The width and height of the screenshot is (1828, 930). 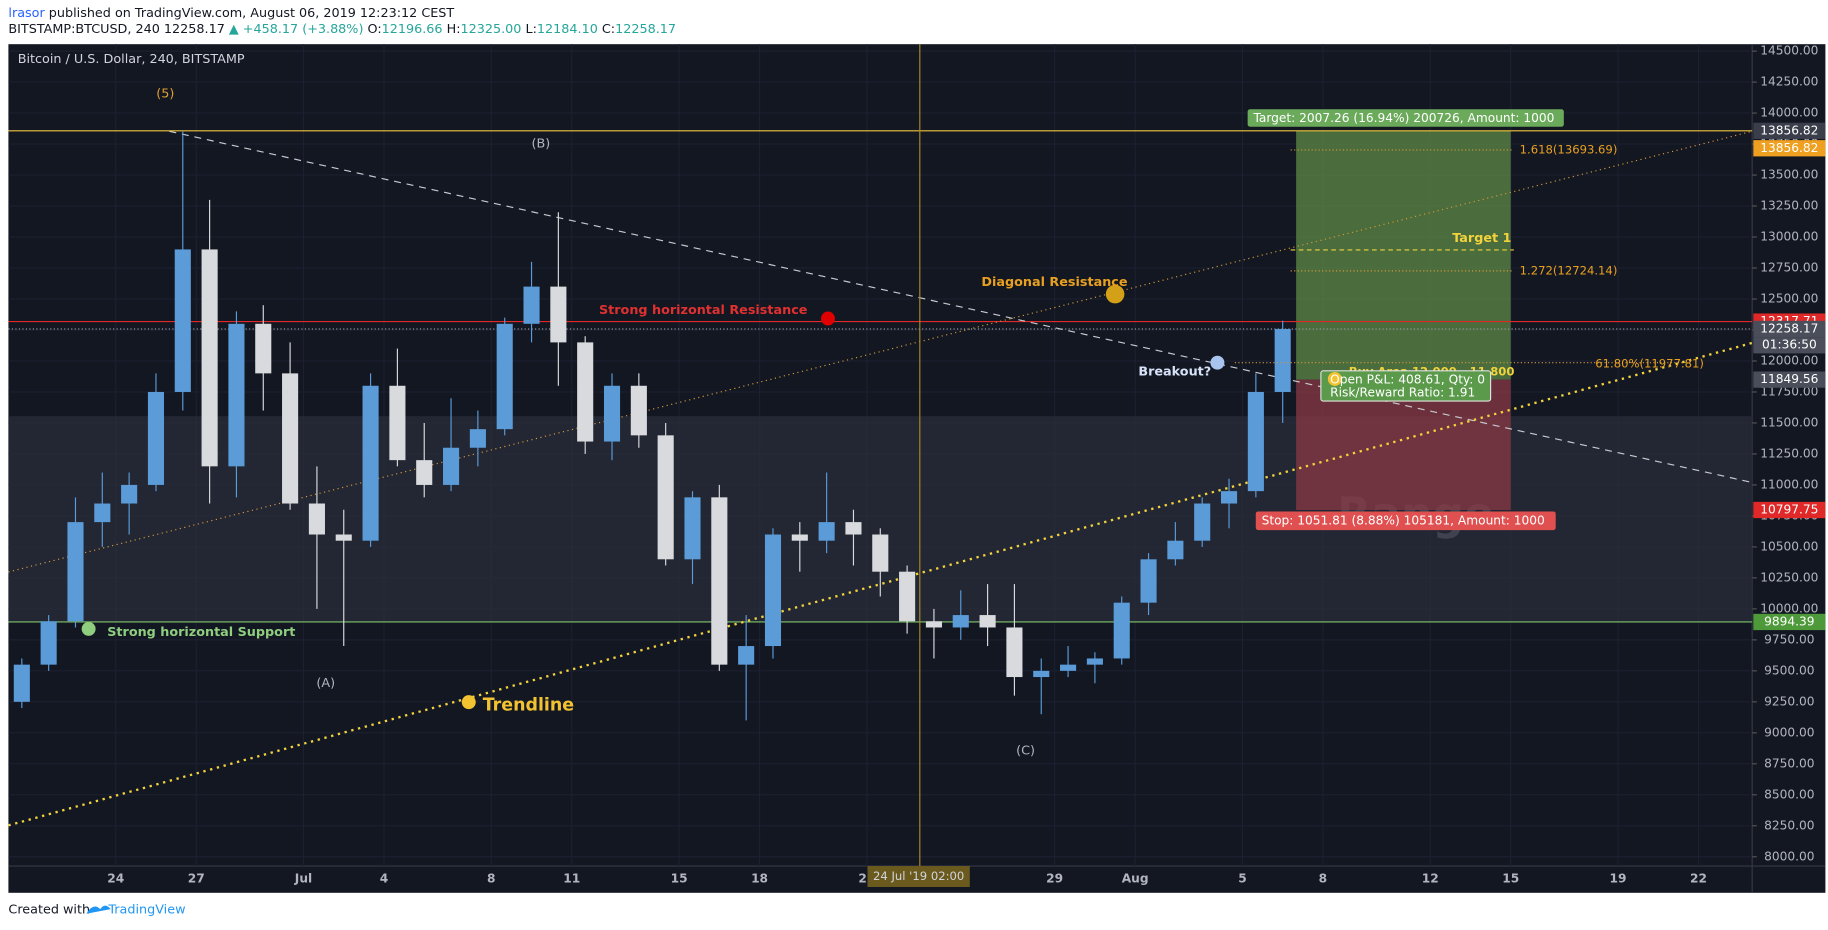 I want to click on x-tick-label: 27, so click(x=196, y=878).